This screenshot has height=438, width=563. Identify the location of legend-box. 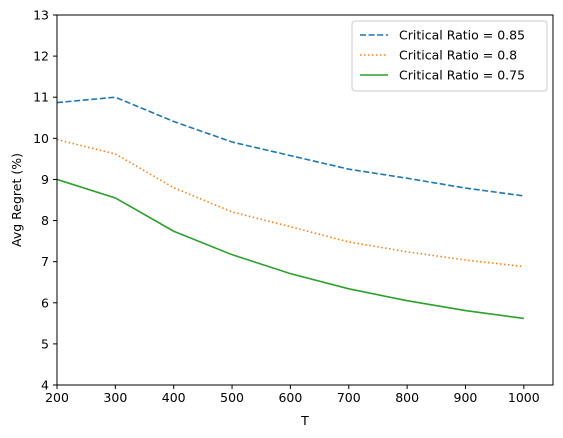
(449, 56).